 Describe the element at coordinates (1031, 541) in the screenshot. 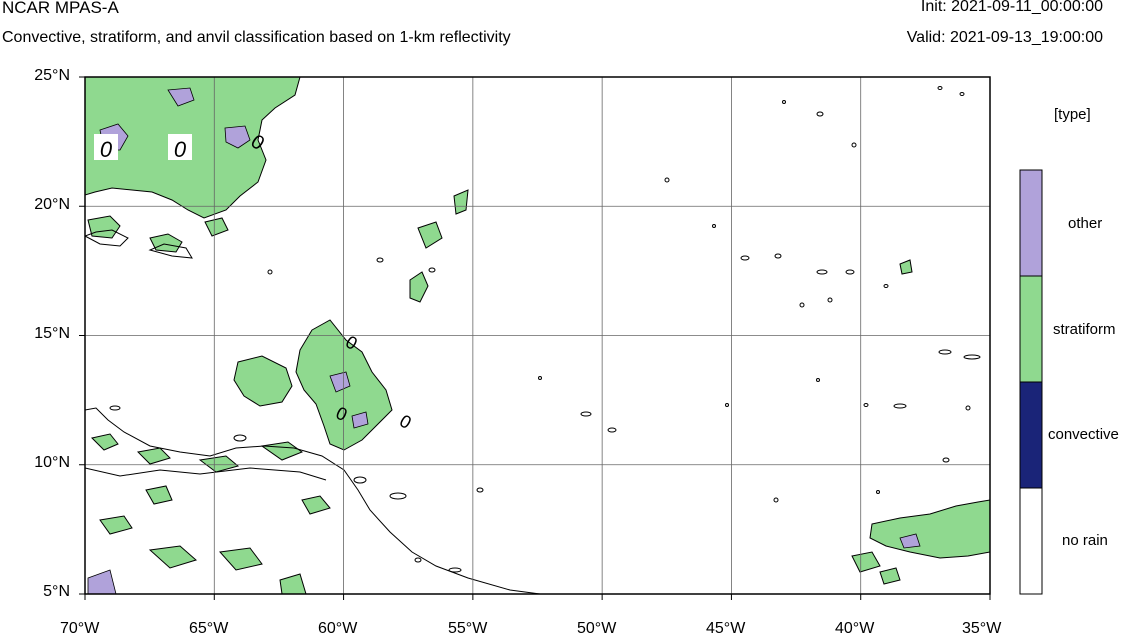

I see `legend-swatch-no-rain` at that location.